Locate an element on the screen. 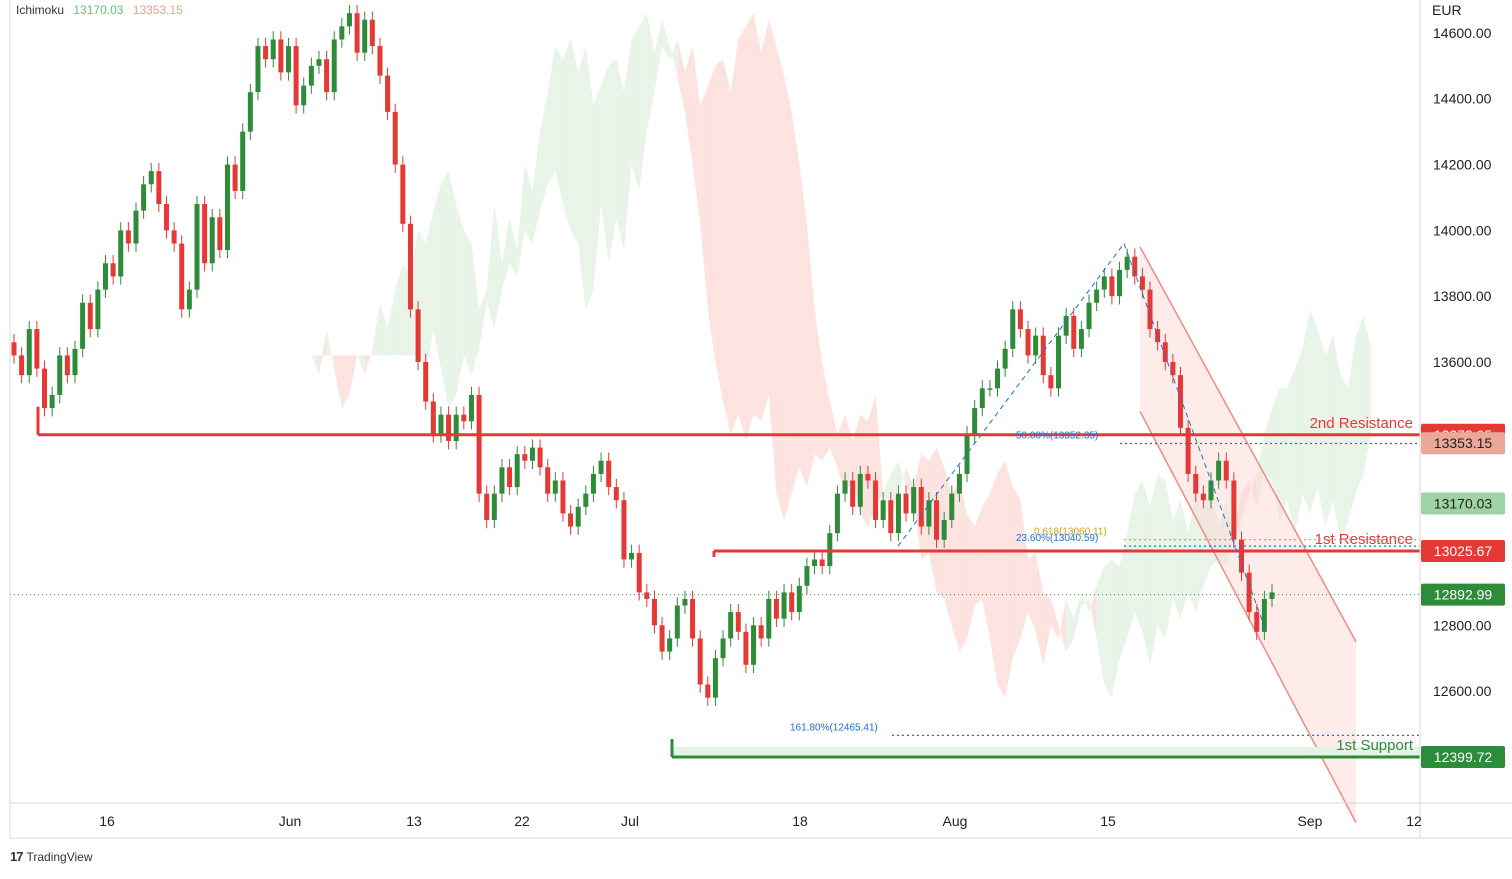 Image resolution: width=1512 pixels, height=879 pixels. price-tag: 13170.03 is located at coordinates (1463, 503).